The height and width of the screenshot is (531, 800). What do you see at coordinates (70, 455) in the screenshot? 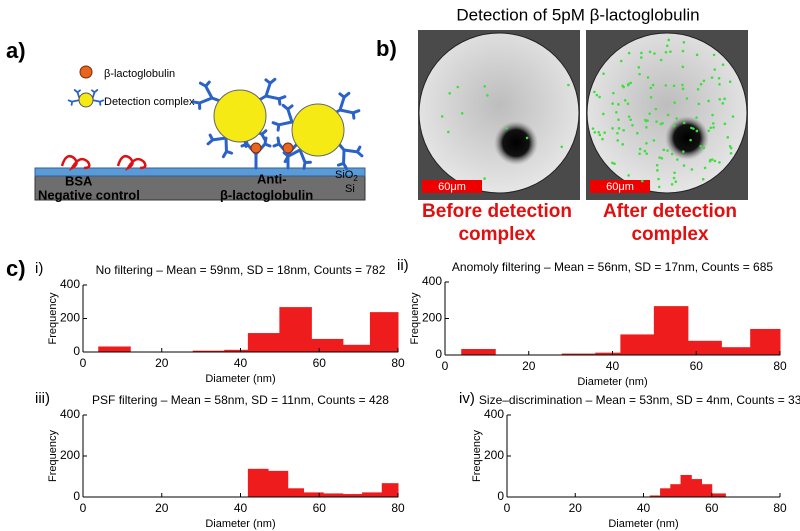
I see `y-tick-label: 200` at bounding box center [70, 455].